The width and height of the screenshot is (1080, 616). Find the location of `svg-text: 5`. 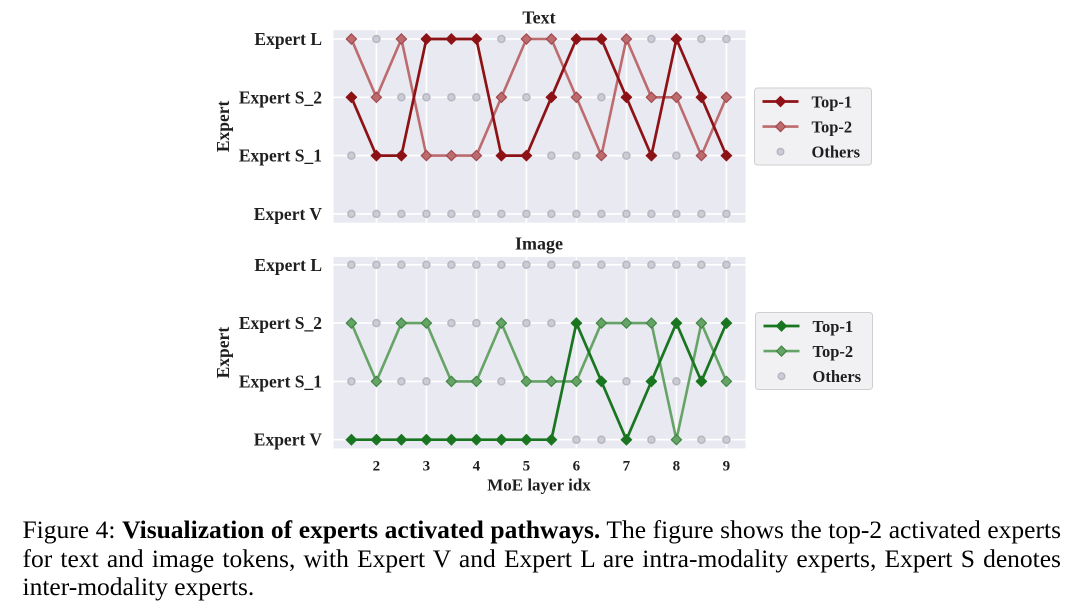

svg-text: 5 is located at coordinates (527, 467).